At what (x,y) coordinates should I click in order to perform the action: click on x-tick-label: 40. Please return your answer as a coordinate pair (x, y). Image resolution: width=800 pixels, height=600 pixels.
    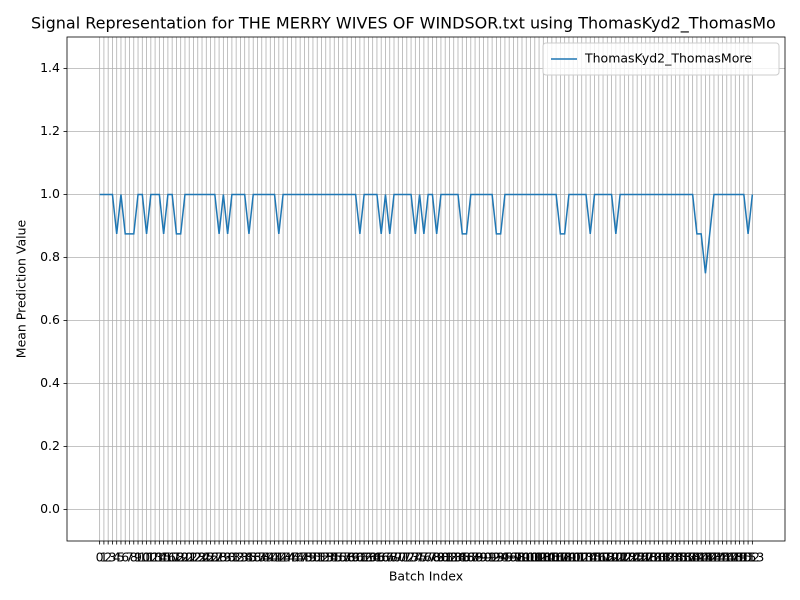
    Looking at the image, I should click on (270, 557).